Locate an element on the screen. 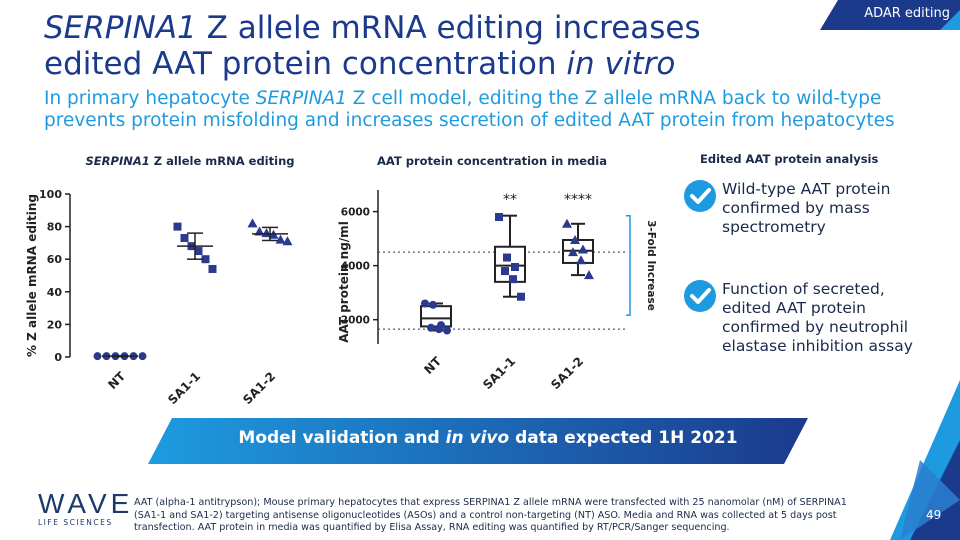 The width and height of the screenshot is (960, 540). y-tick-label: 40 is located at coordinates (55, 292).